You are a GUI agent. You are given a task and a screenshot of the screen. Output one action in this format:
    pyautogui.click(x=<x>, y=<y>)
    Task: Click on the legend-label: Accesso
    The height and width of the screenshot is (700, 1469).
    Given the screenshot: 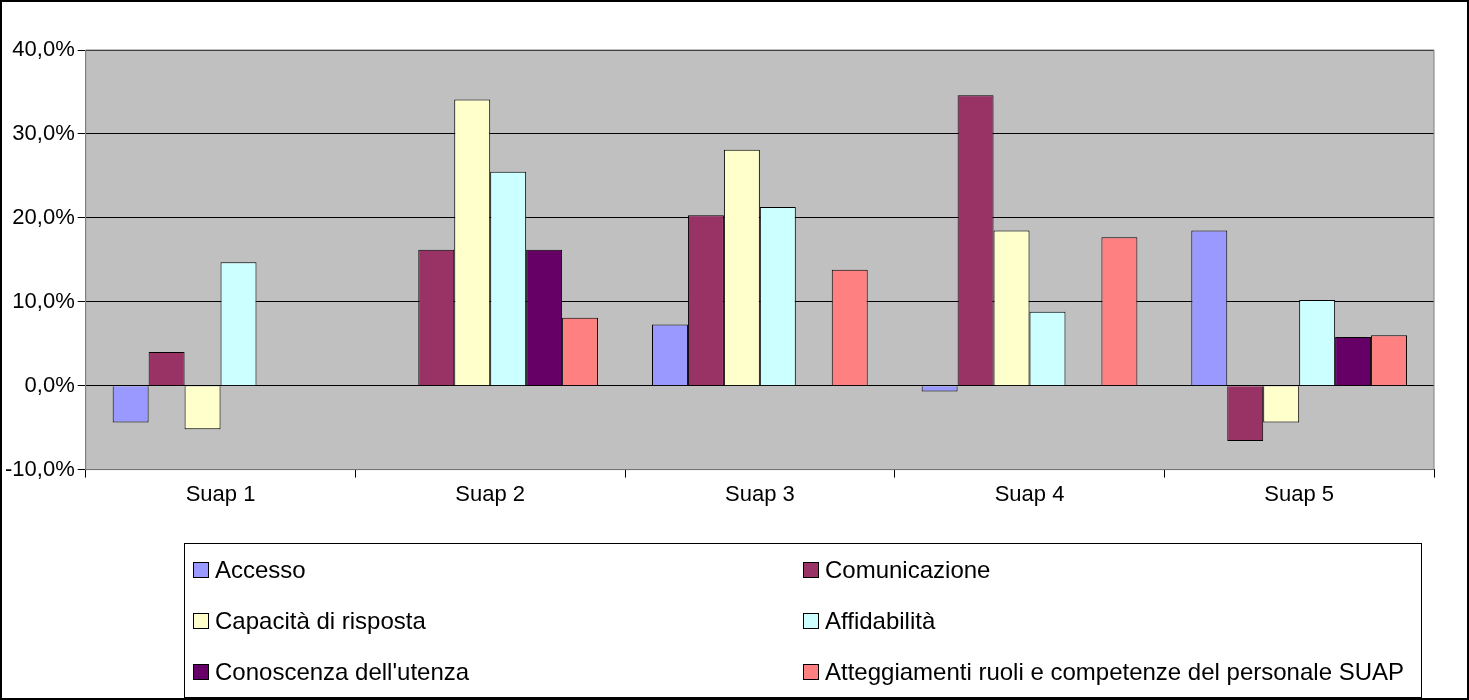 What is the action you would take?
    pyautogui.click(x=260, y=569)
    